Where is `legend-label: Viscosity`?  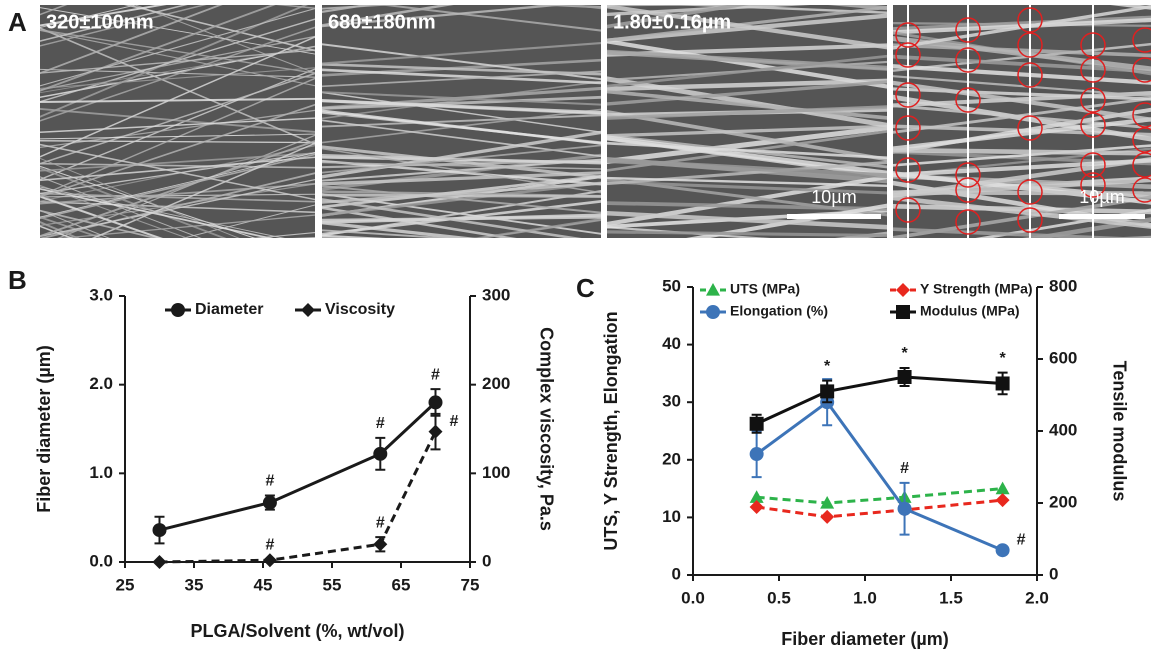 legend-label: Viscosity is located at coordinates (360, 309).